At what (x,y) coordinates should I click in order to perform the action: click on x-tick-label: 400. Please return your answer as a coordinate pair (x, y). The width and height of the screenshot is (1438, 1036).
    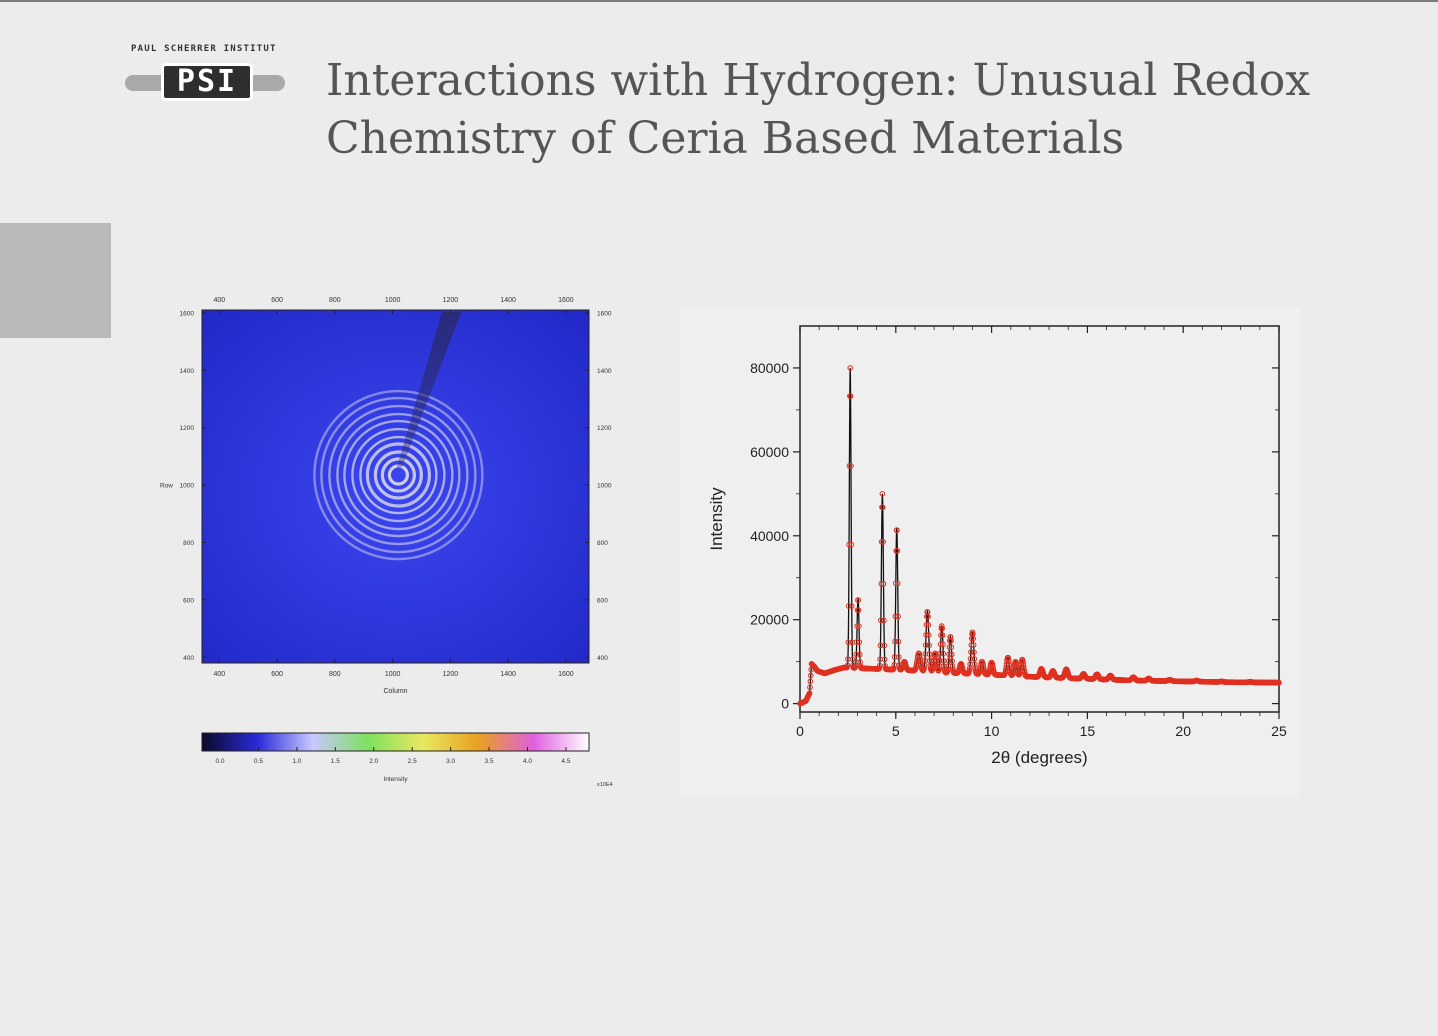
    Looking at the image, I should click on (219, 674).